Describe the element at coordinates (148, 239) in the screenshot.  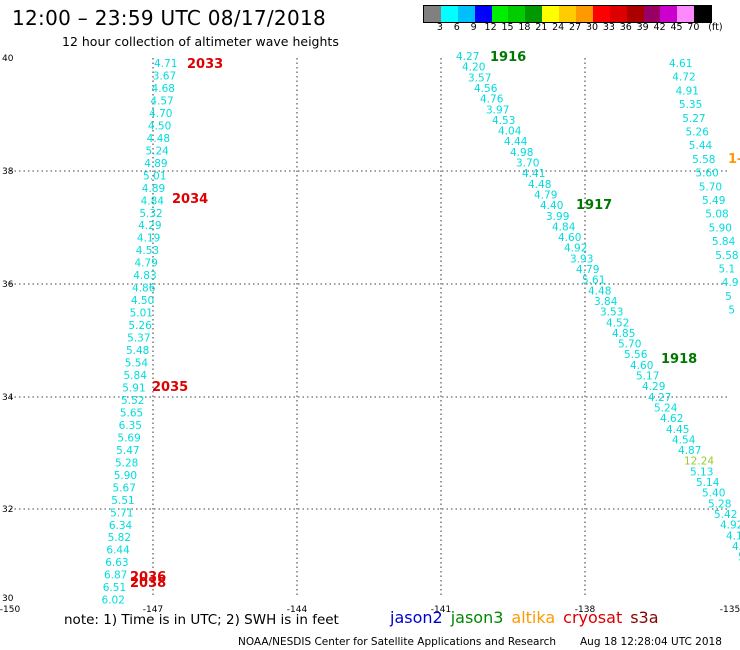
I see `swh-value: 4.19` at that location.